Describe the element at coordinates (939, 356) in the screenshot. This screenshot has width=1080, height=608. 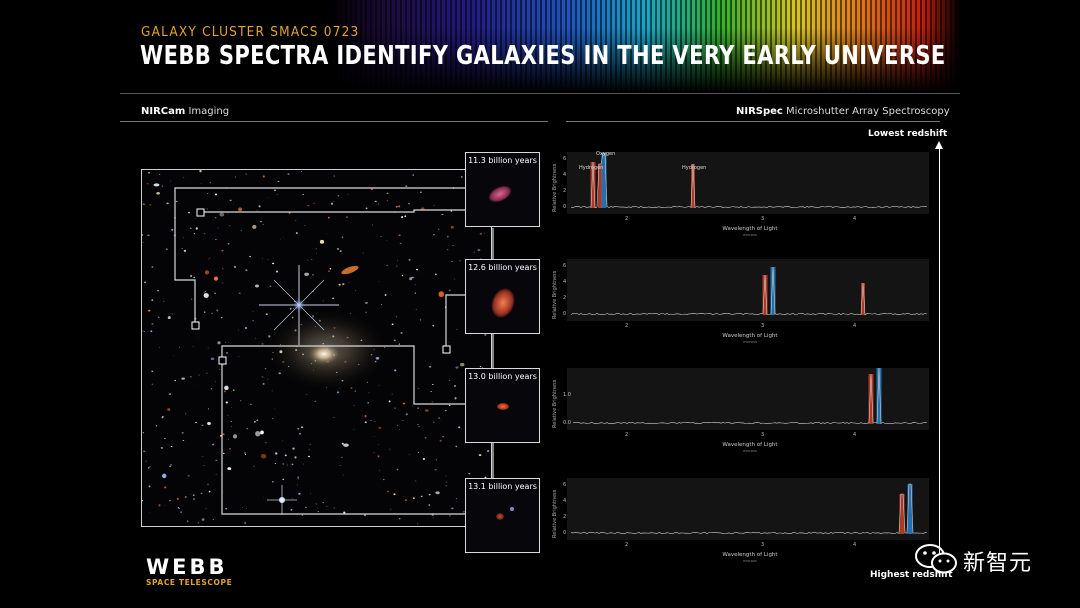
I see `redshift-arrow-line` at that location.